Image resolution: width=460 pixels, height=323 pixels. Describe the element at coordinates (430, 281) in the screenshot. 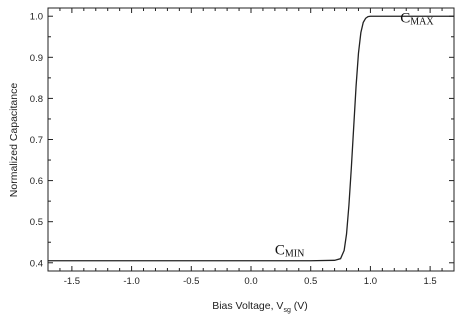

I see `x-tick-label: 1.5` at that location.